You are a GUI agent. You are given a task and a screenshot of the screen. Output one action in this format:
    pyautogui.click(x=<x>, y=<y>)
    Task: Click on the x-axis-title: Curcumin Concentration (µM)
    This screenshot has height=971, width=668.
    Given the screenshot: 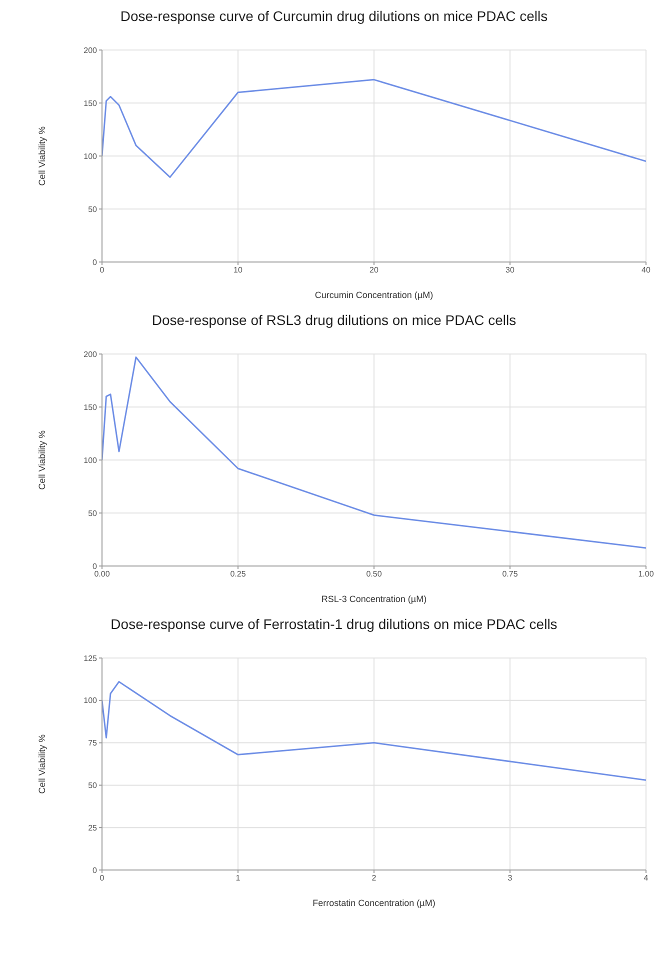 What is the action you would take?
    pyautogui.click(x=374, y=295)
    